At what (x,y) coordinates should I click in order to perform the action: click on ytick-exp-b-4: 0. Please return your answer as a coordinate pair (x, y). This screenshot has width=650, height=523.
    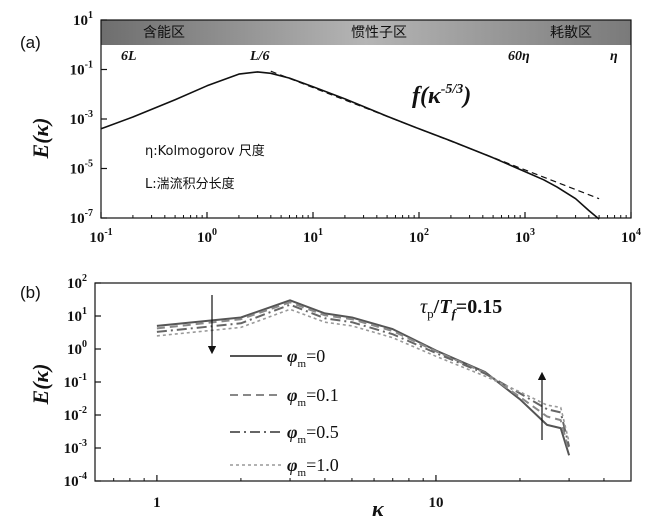
    Looking at the image, I should click on (84, 344).